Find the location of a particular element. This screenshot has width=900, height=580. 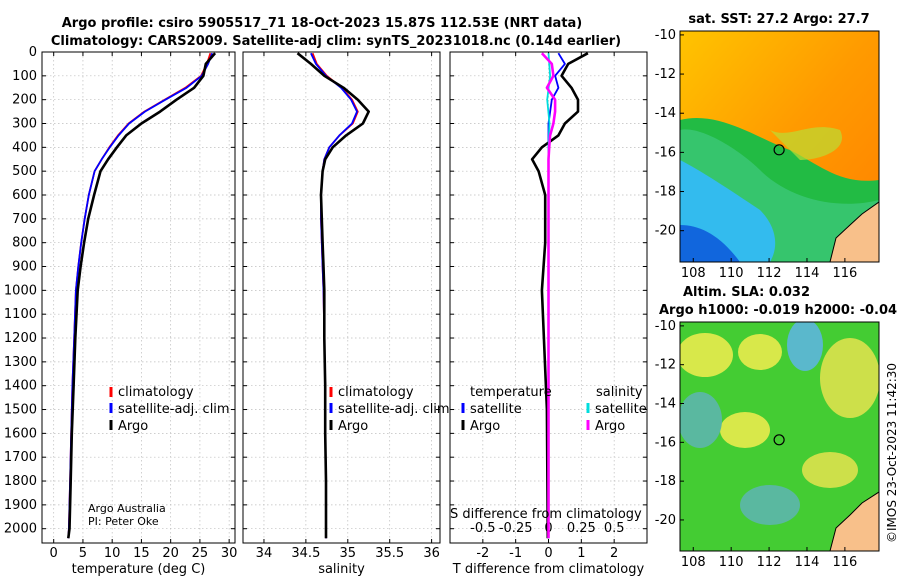

sla-map-frame is located at coordinates (779, 436).